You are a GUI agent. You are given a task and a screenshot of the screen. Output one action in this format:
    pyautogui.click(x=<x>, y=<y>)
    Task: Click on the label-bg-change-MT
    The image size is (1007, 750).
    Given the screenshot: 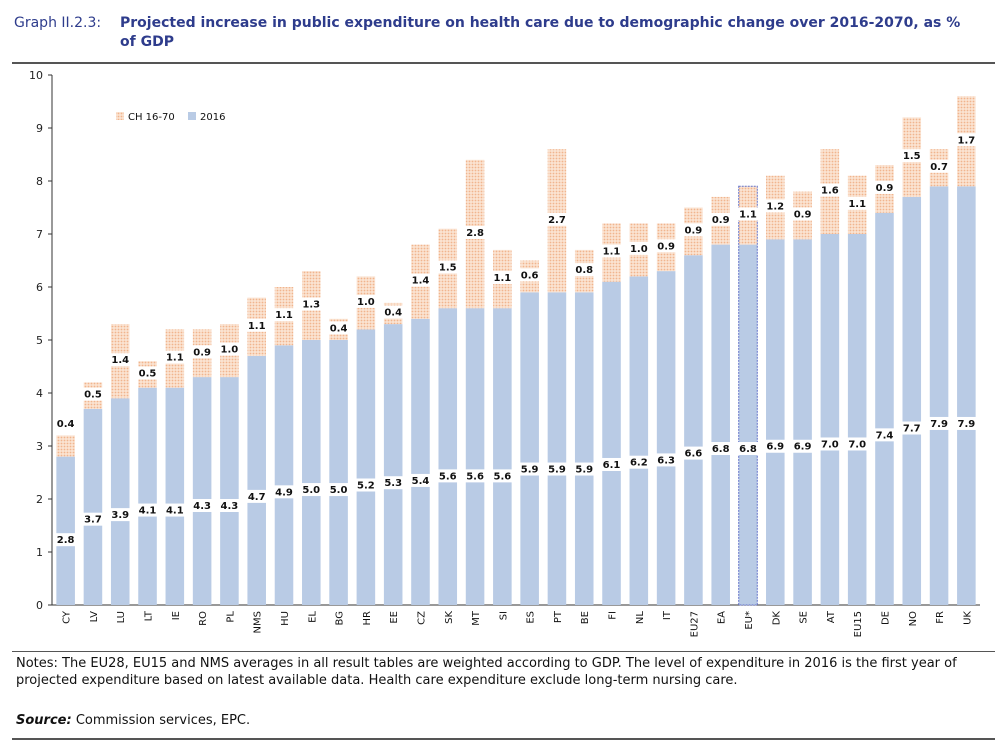 What is the action you would take?
    pyautogui.click(x=475, y=232)
    